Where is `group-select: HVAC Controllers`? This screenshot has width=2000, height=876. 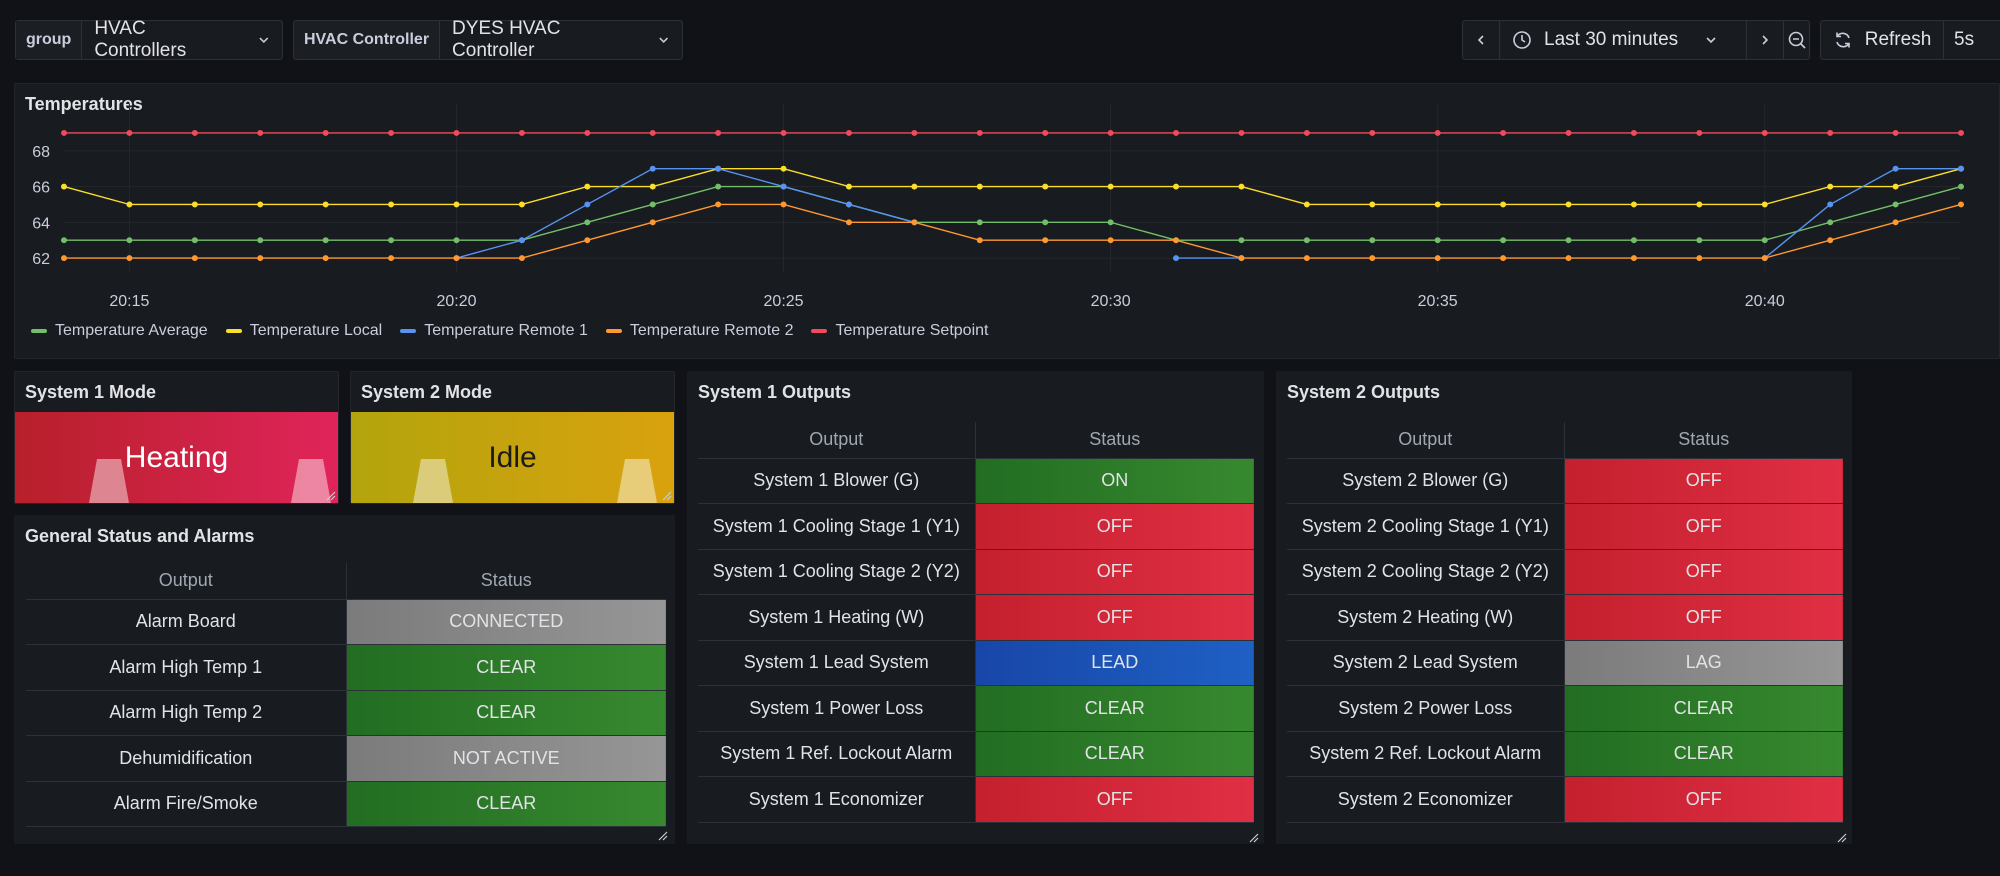 group-select: HVAC Controllers is located at coordinates (182, 39).